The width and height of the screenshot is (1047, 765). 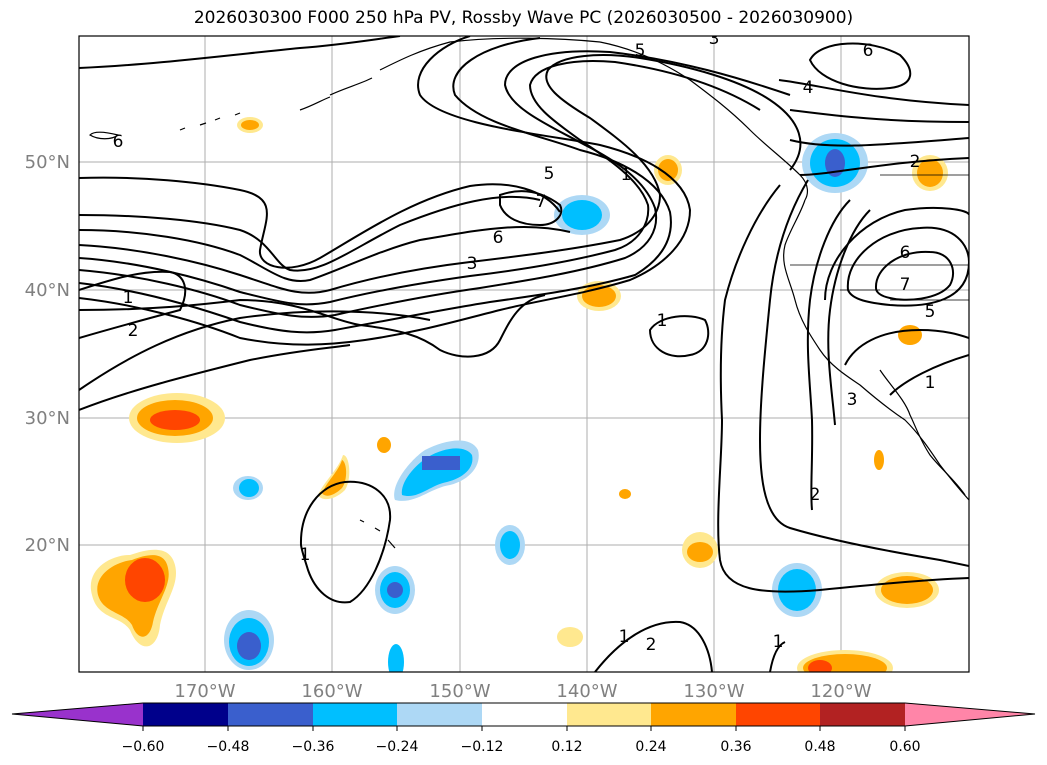 I want to click on colorbar-segments, so click(x=523, y=714).